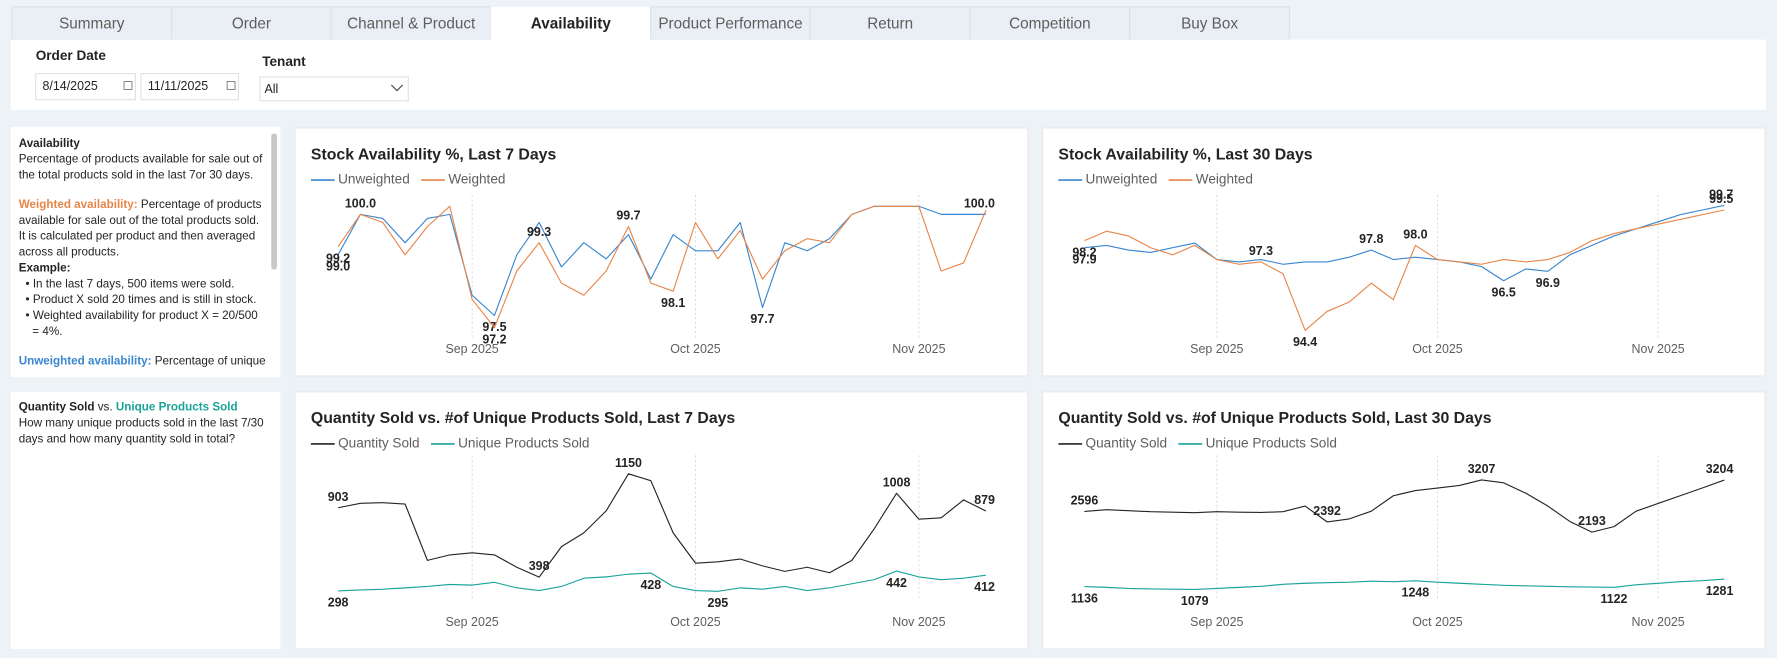 This screenshot has width=1777, height=658. I want to click on tab-label: Summary, so click(92, 23).